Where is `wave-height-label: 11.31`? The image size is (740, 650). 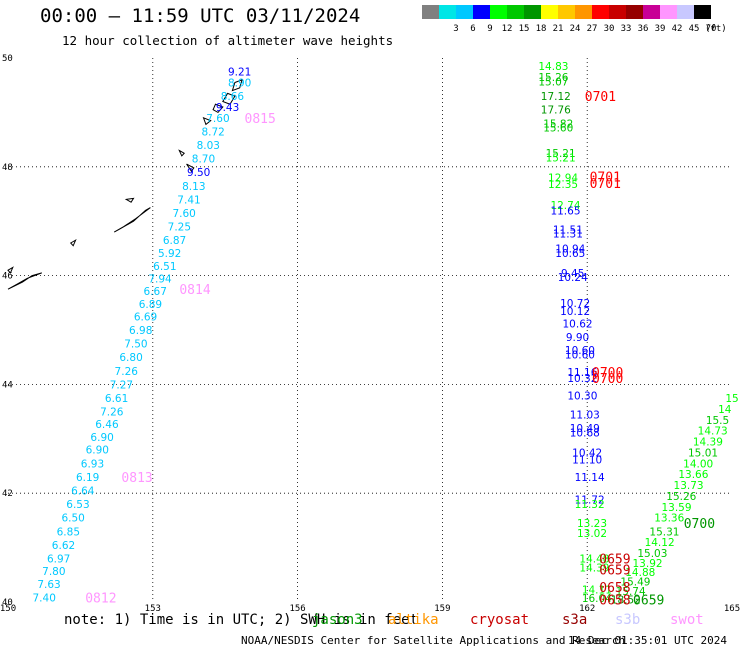 wave-height-label: 11.31 is located at coordinates (568, 235).